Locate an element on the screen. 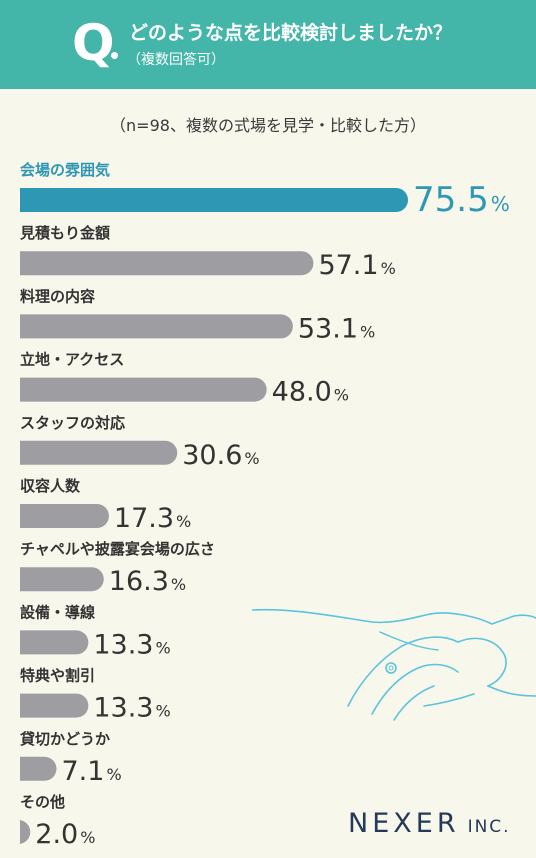 This screenshot has height=858, width=536. question-header: Q どのような点を比較検討しましたか？ （複数回答可） is located at coordinates (268, 44).